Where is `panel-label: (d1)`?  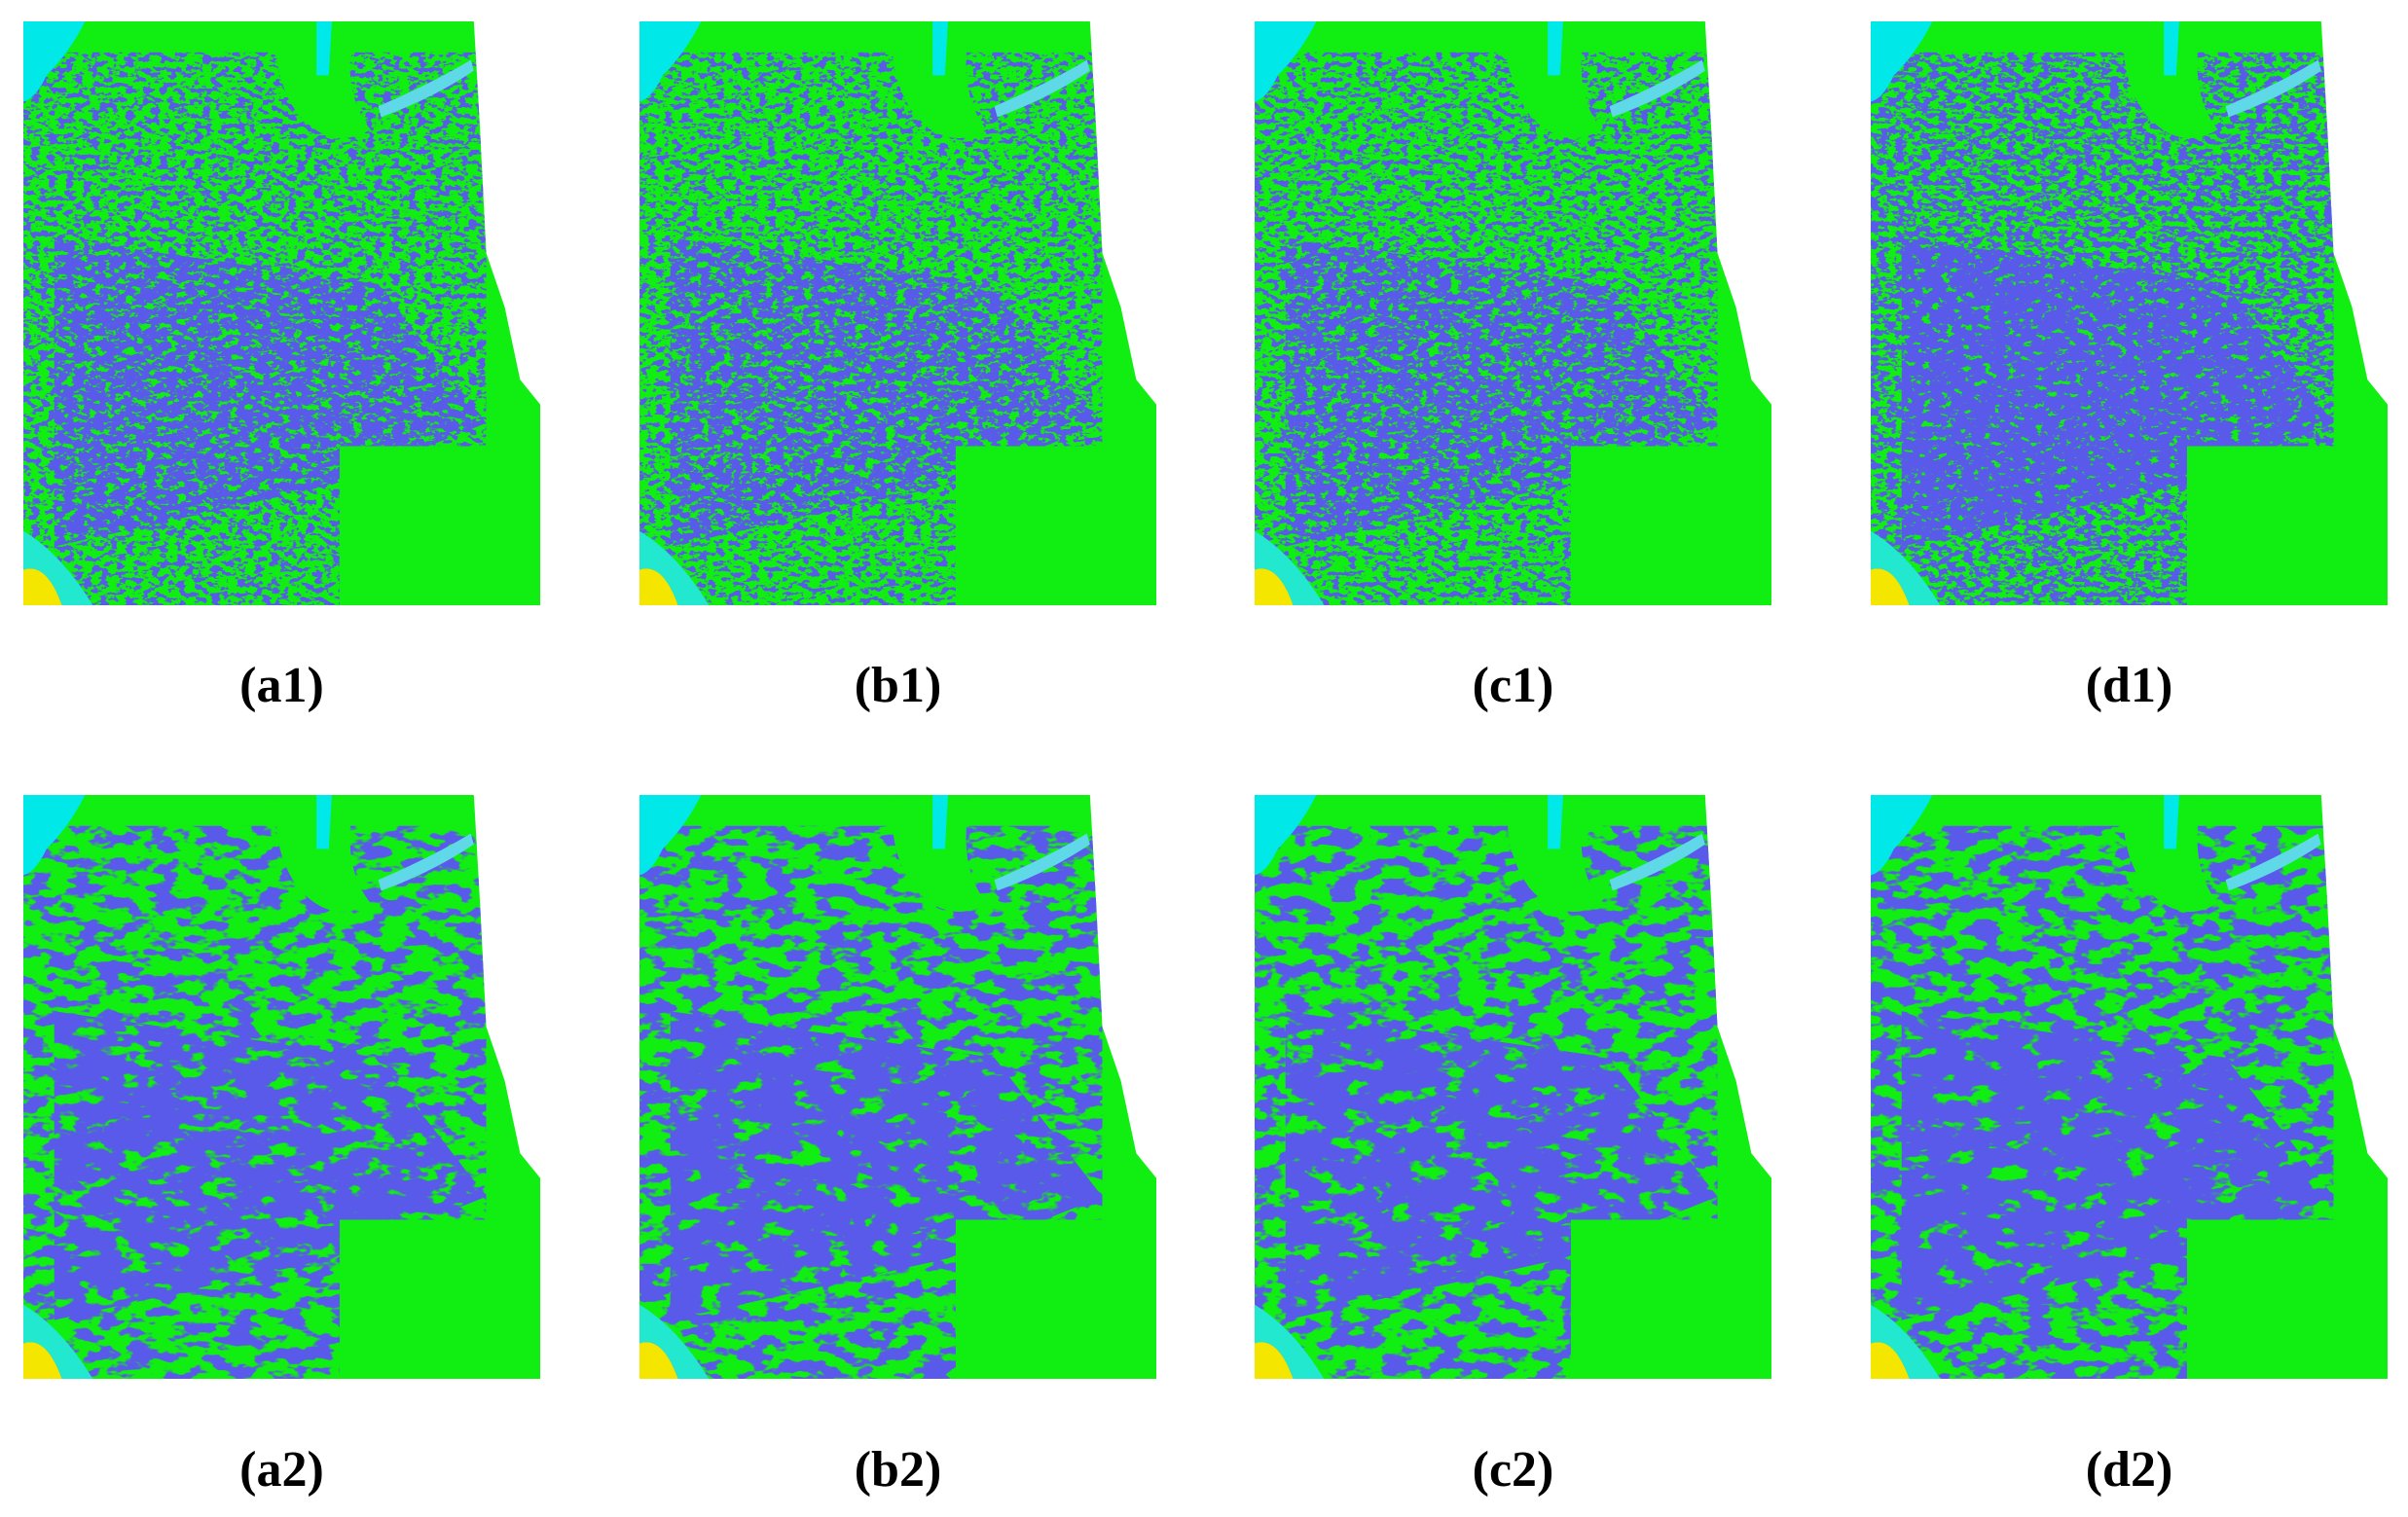 panel-label: (d1) is located at coordinates (2129, 685).